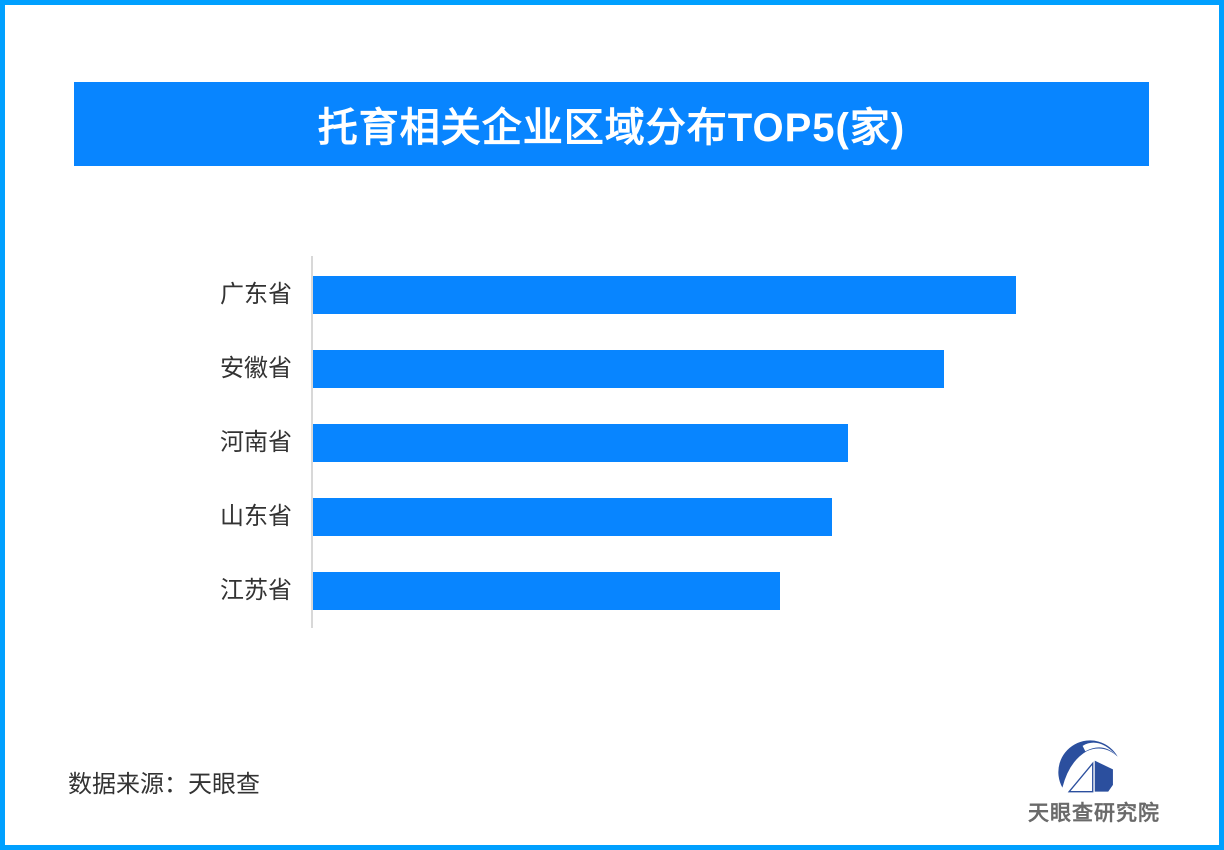 This screenshot has height=850, width=1224. Describe the element at coordinates (256, 590) in the screenshot. I see `y-axis-label: 江苏省` at that location.